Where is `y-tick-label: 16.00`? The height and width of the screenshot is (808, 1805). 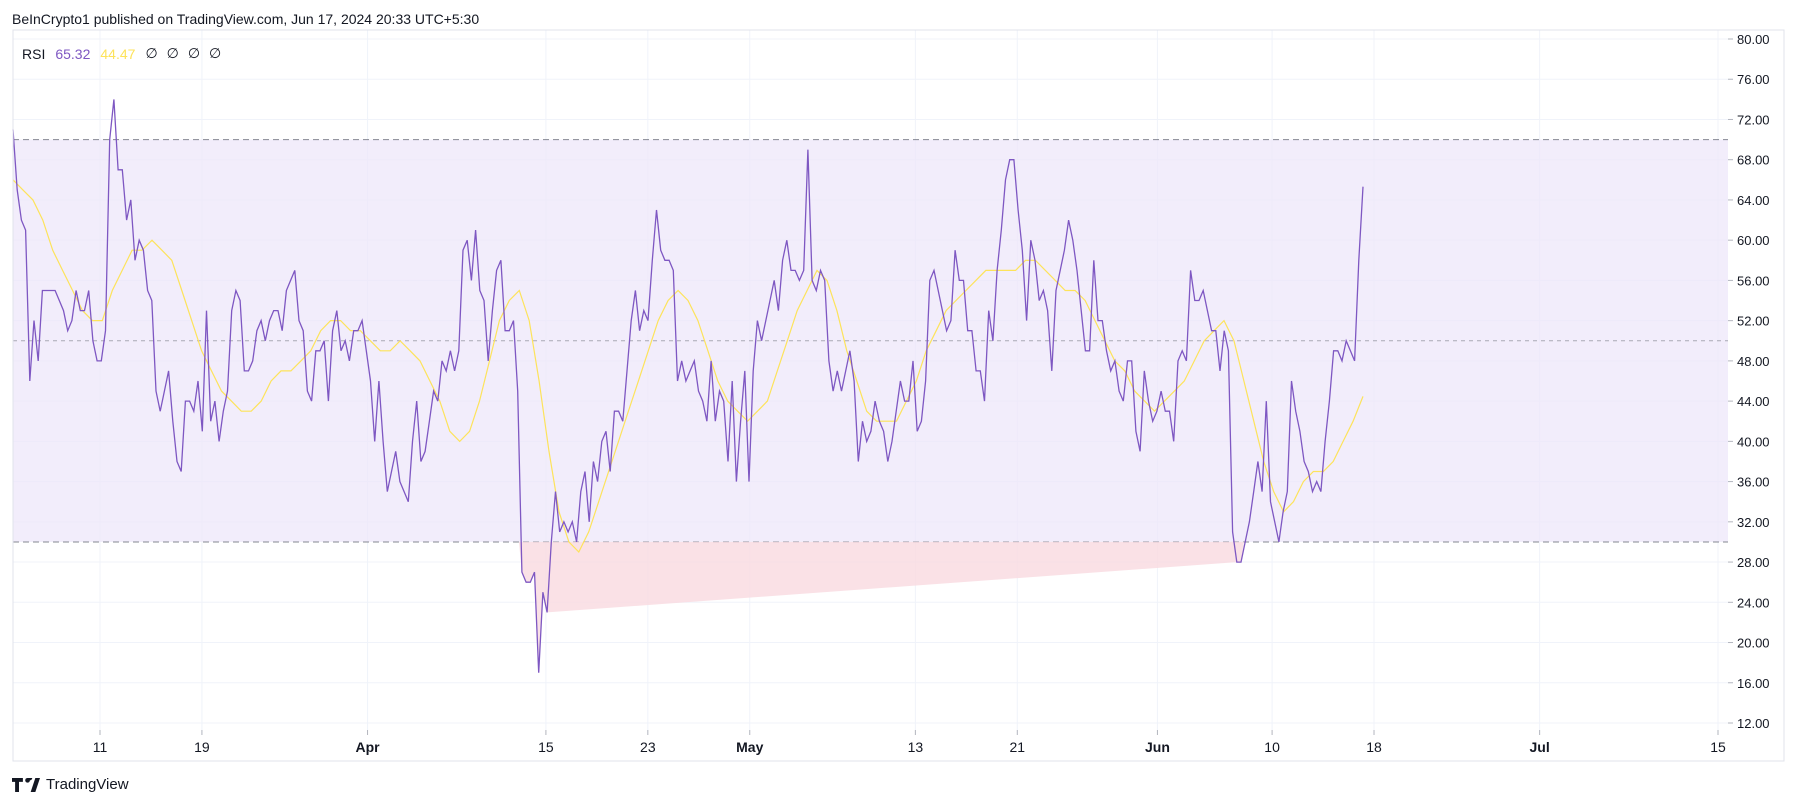
y-tick-label: 16.00 is located at coordinates (1753, 683).